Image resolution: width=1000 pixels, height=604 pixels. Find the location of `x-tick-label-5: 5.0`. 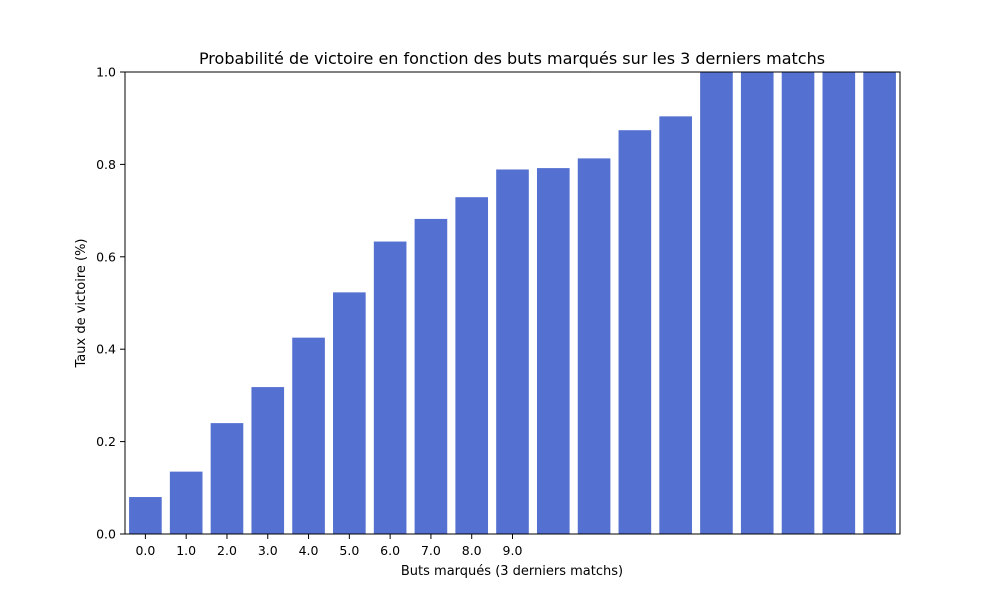

x-tick-label-5: 5.0 is located at coordinates (349, 550).